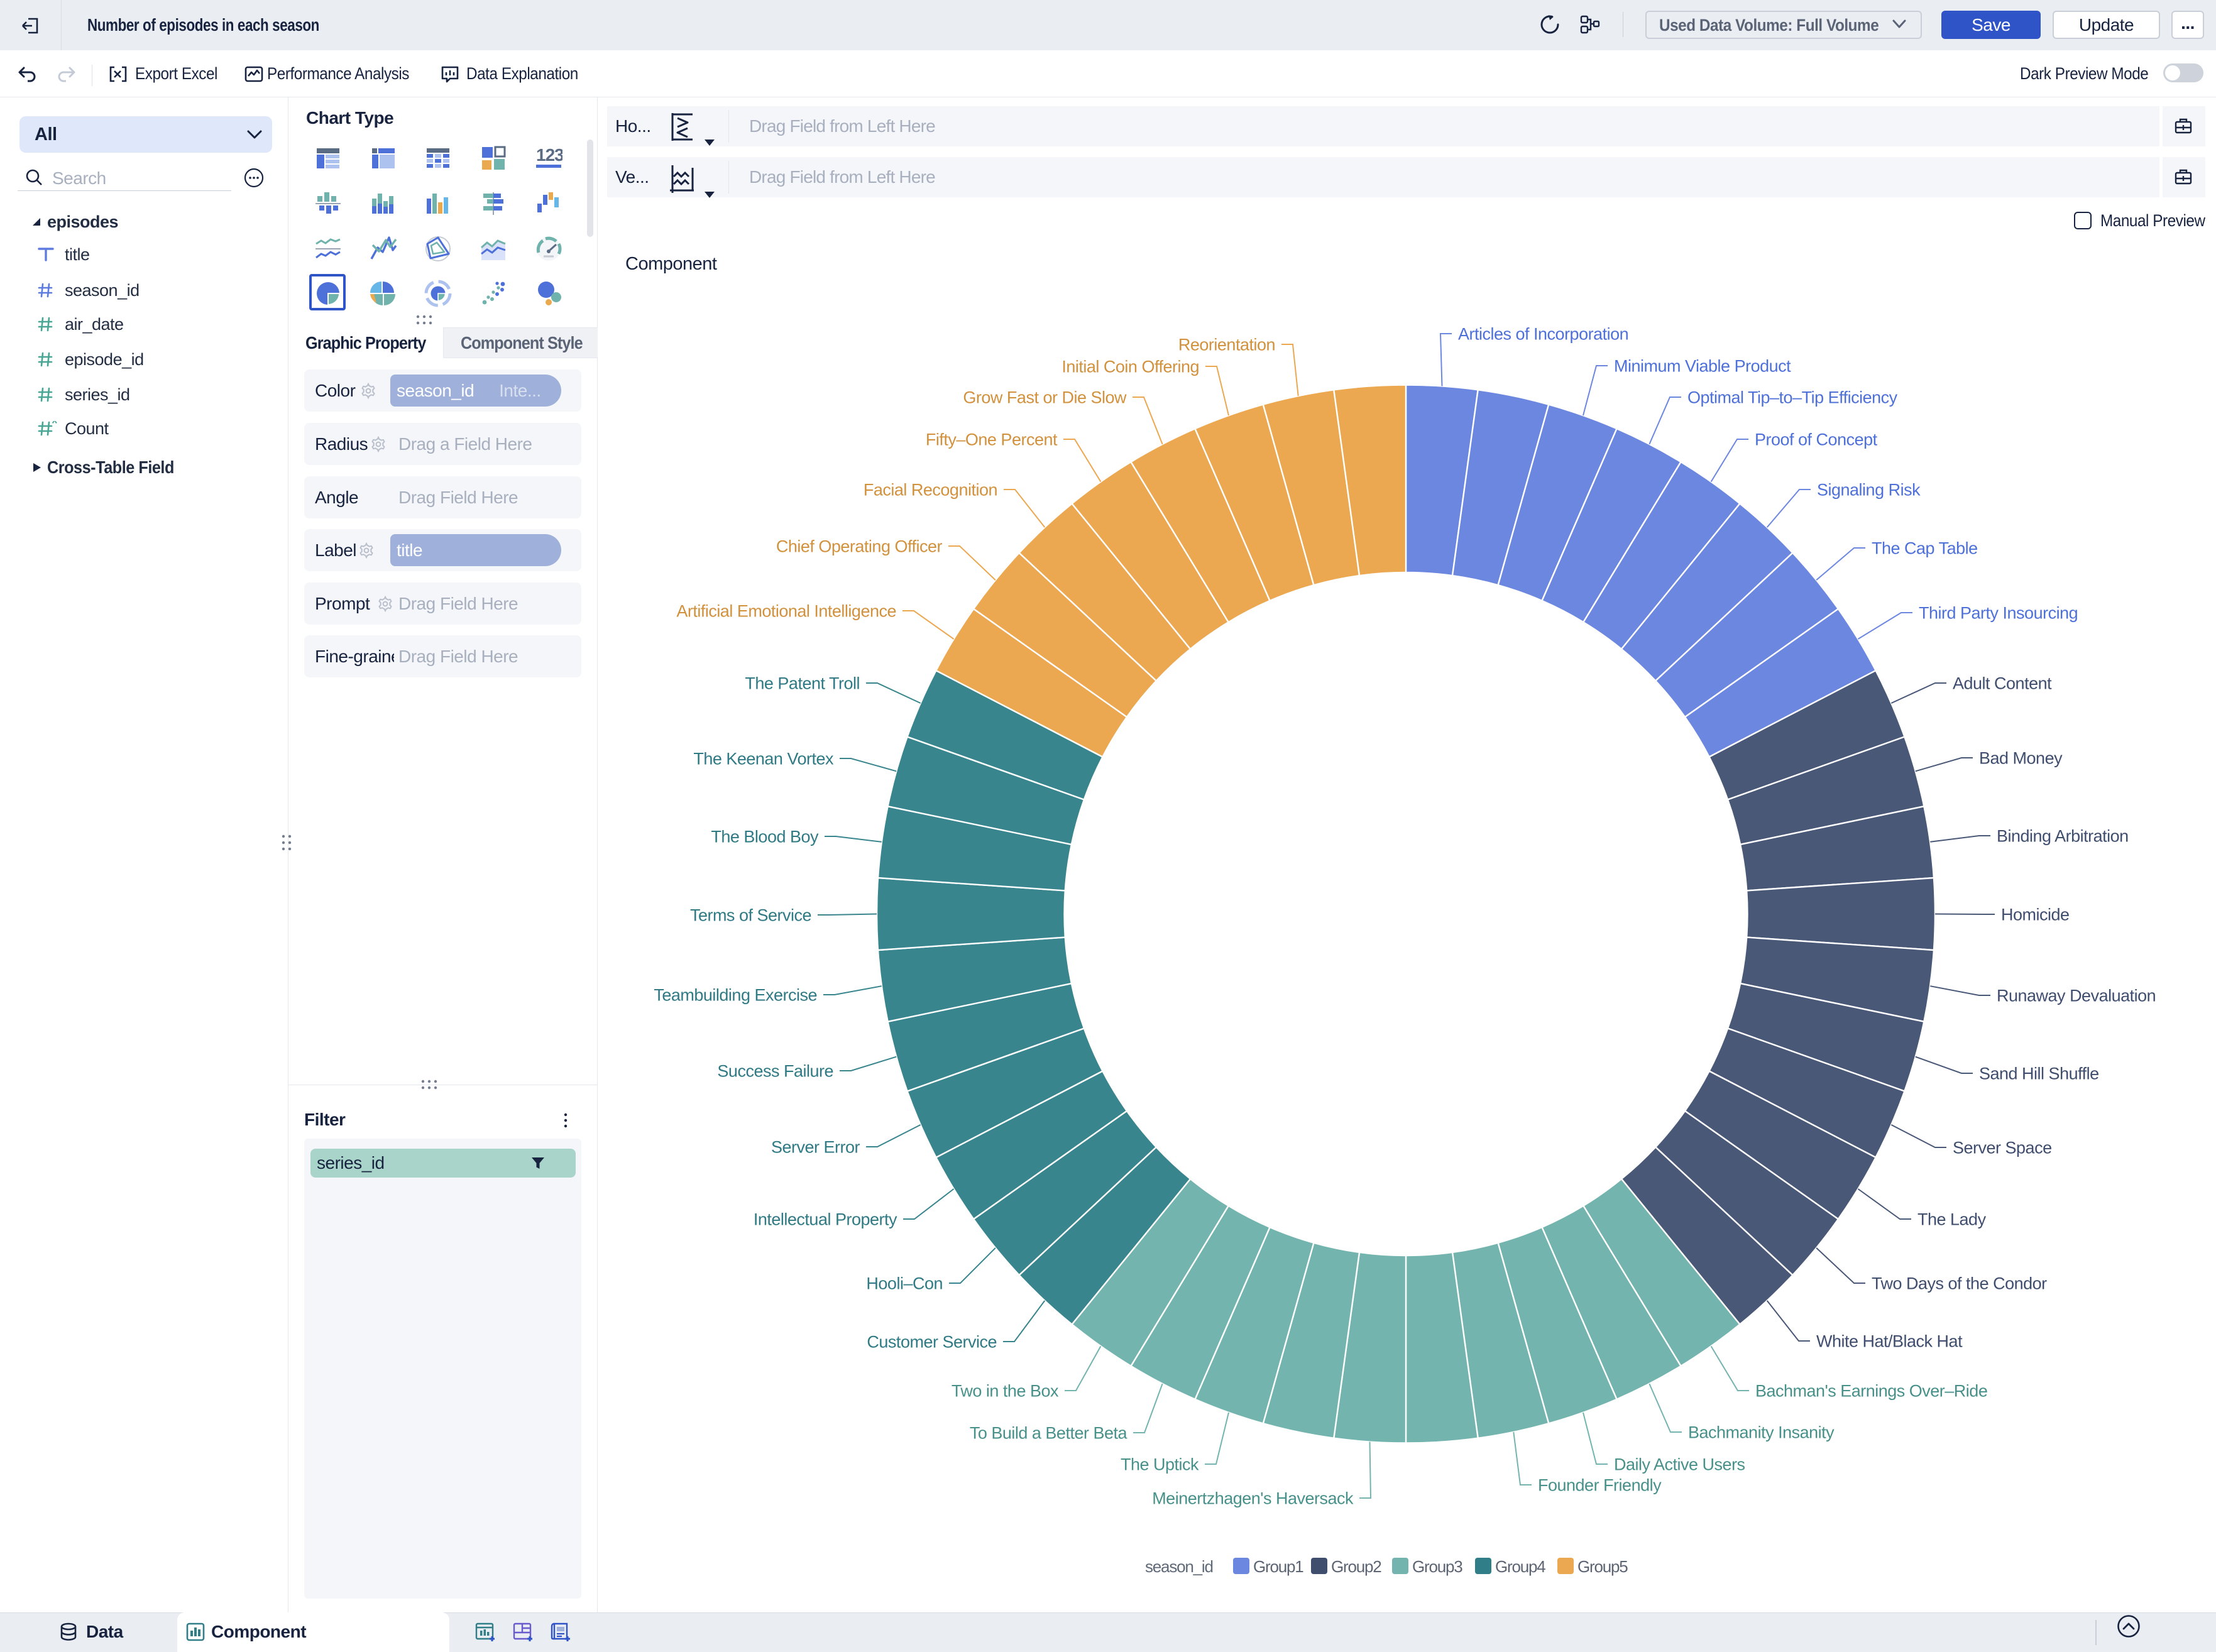  I want to click on svg-text: Group3, so click(1437, 1566).